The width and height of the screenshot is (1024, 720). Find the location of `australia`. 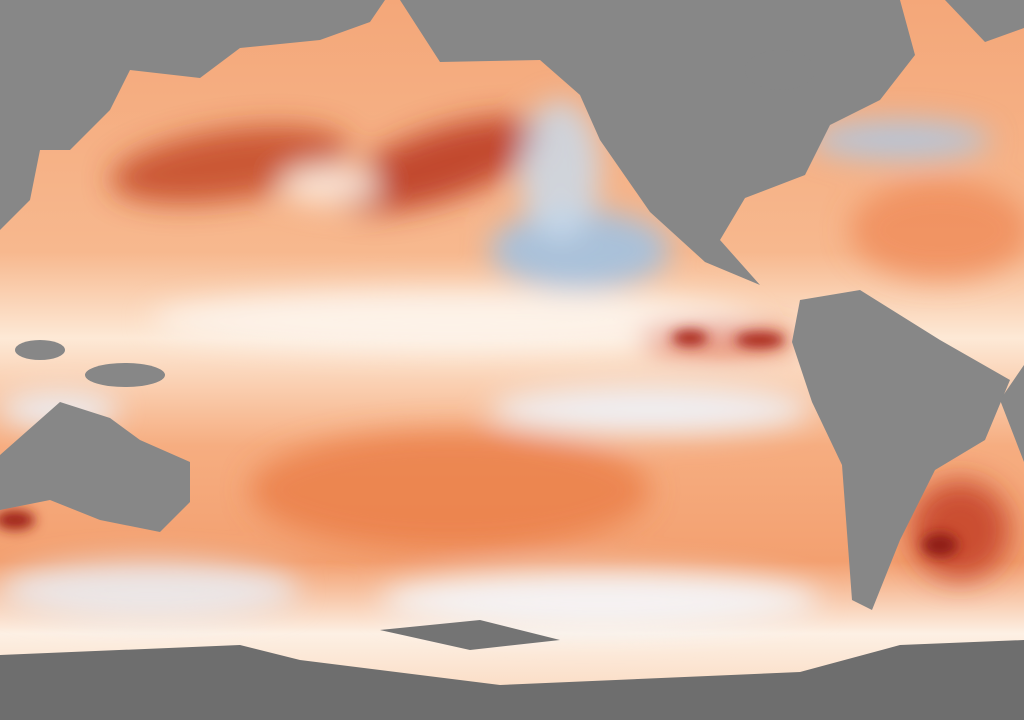

australia is located at coordinates (95, 467).